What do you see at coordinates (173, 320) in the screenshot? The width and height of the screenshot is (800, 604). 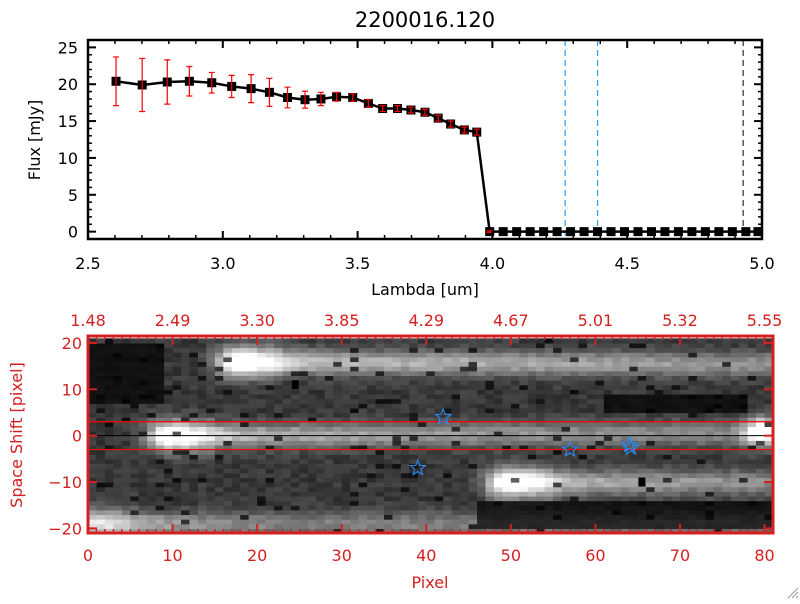 I see `top-wavelength-label: 2.49` at bounding box center [173, 320].